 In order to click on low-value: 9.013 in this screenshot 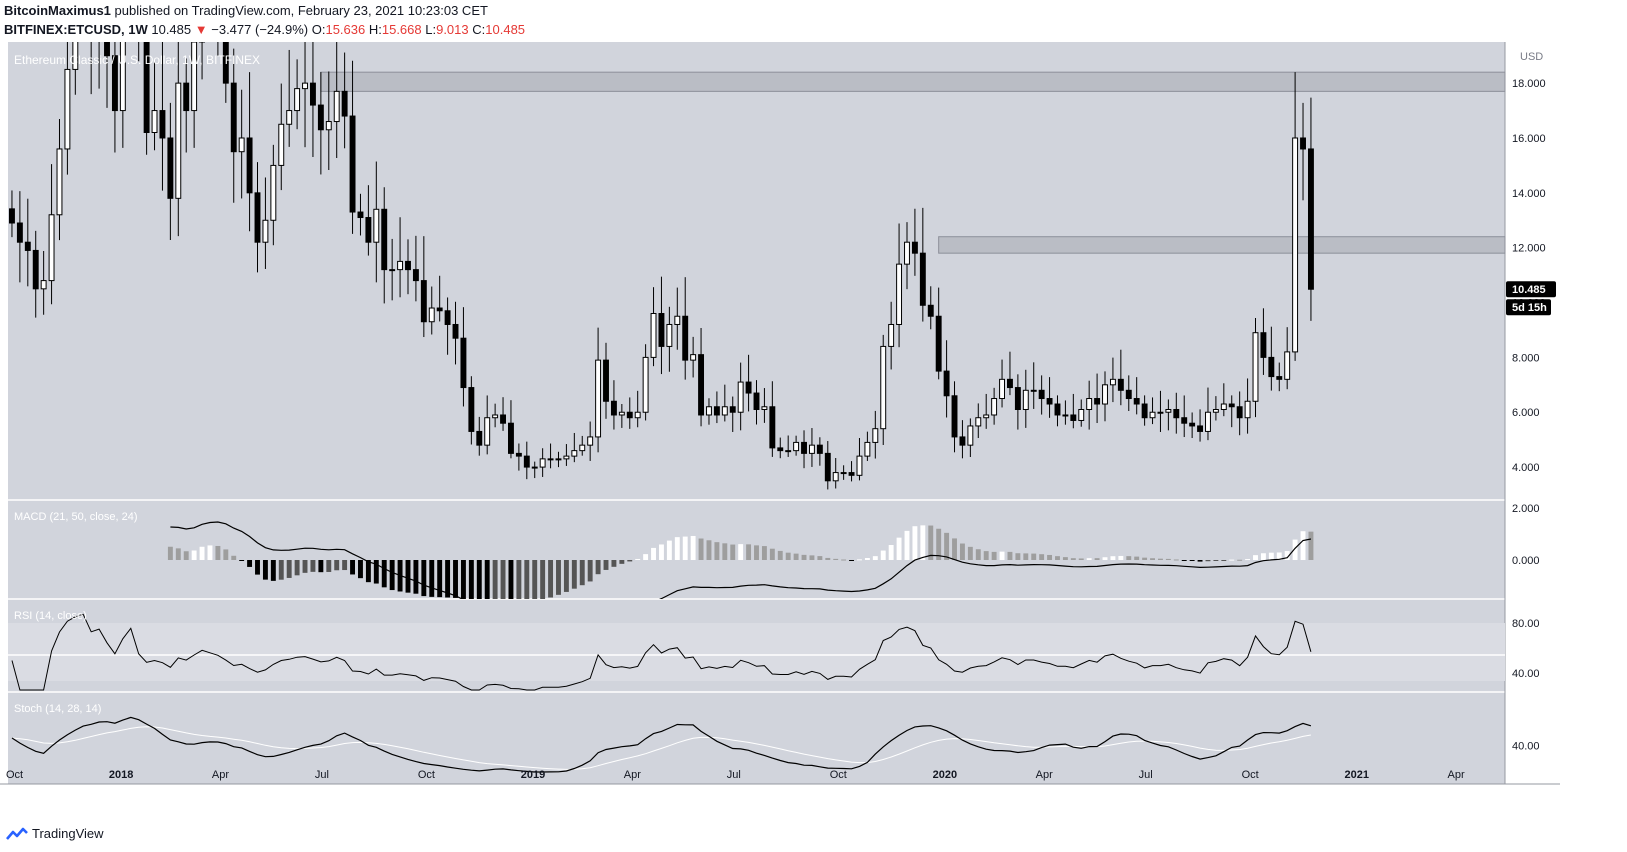, I will do `click(452, 29)`.